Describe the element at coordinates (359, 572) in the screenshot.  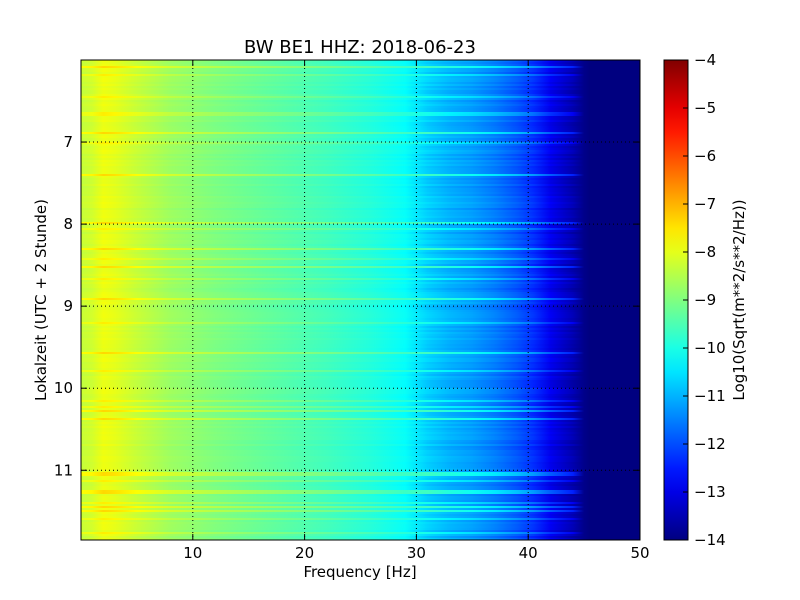
I see `x-axis-label: Frequency [Hz]` at that location.